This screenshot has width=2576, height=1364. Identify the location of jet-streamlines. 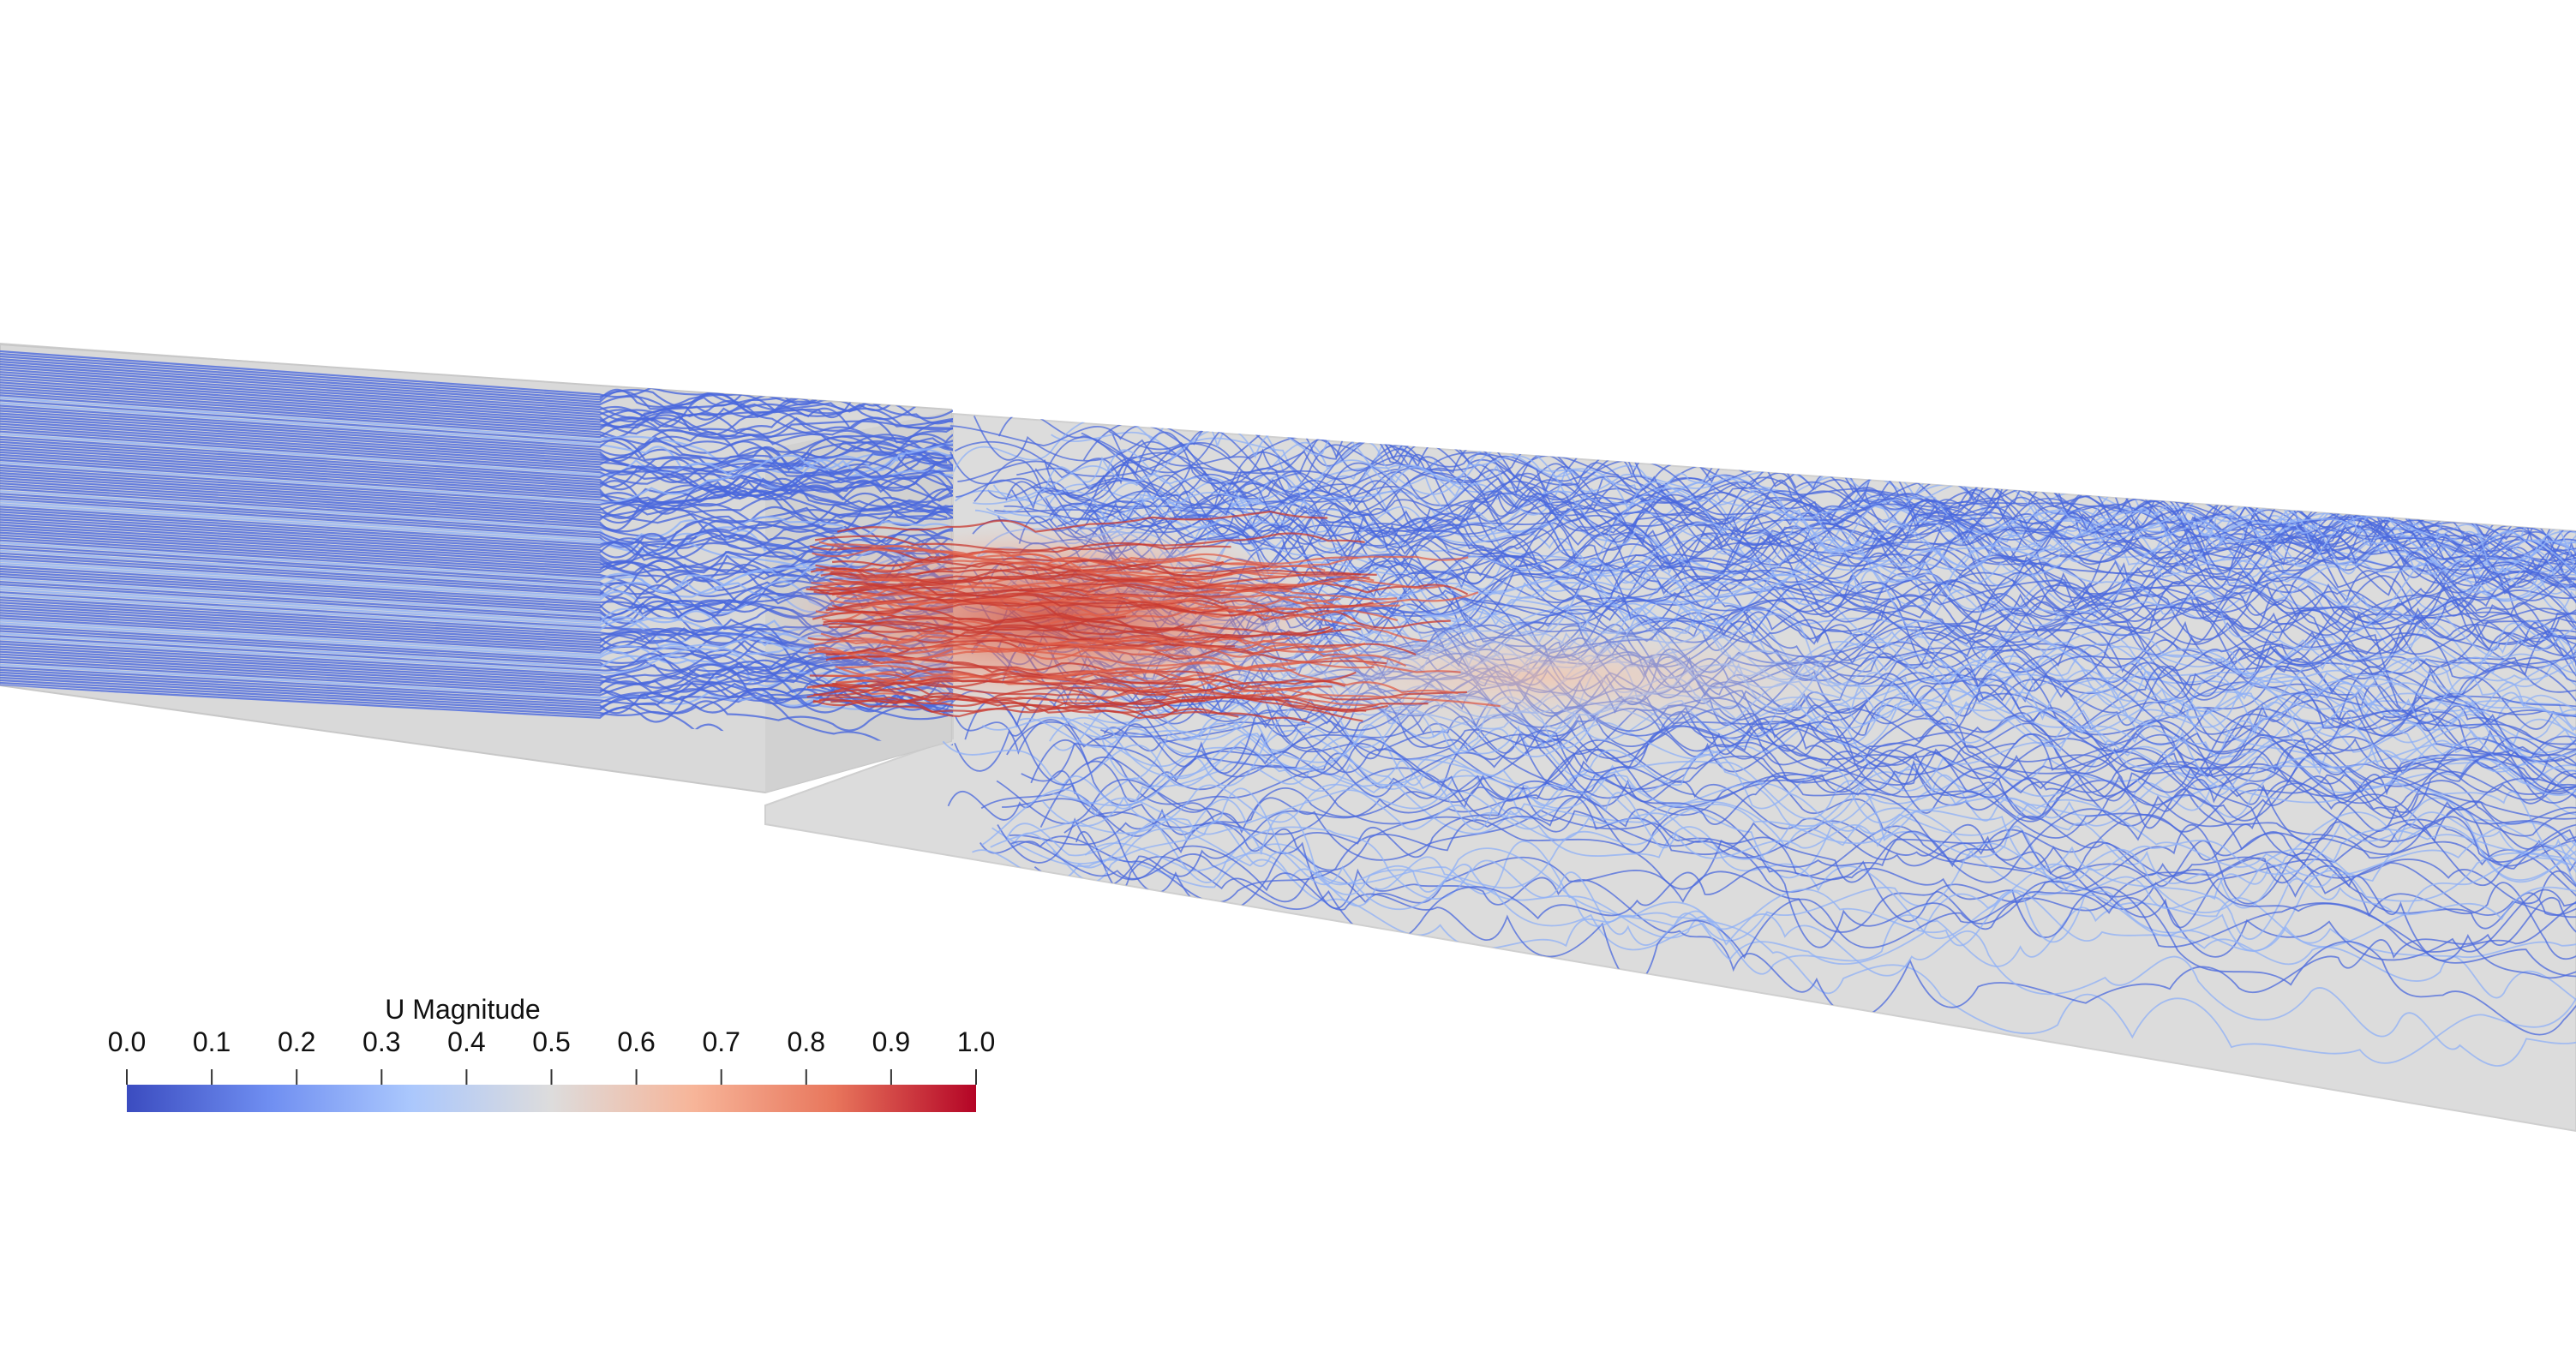
(1153, 617).